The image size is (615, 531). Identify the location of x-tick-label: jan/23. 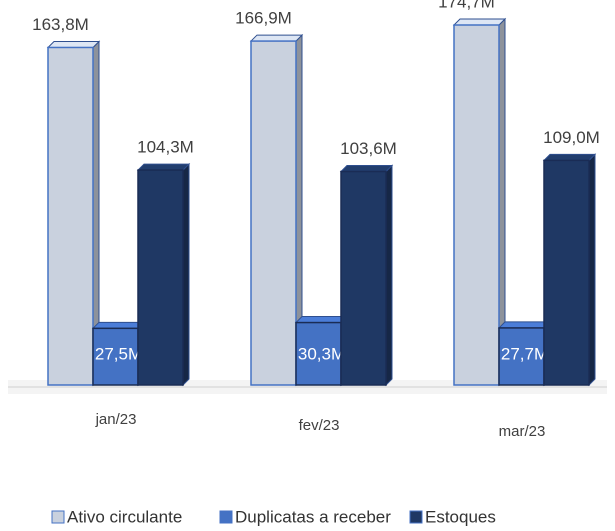
(116, 419).